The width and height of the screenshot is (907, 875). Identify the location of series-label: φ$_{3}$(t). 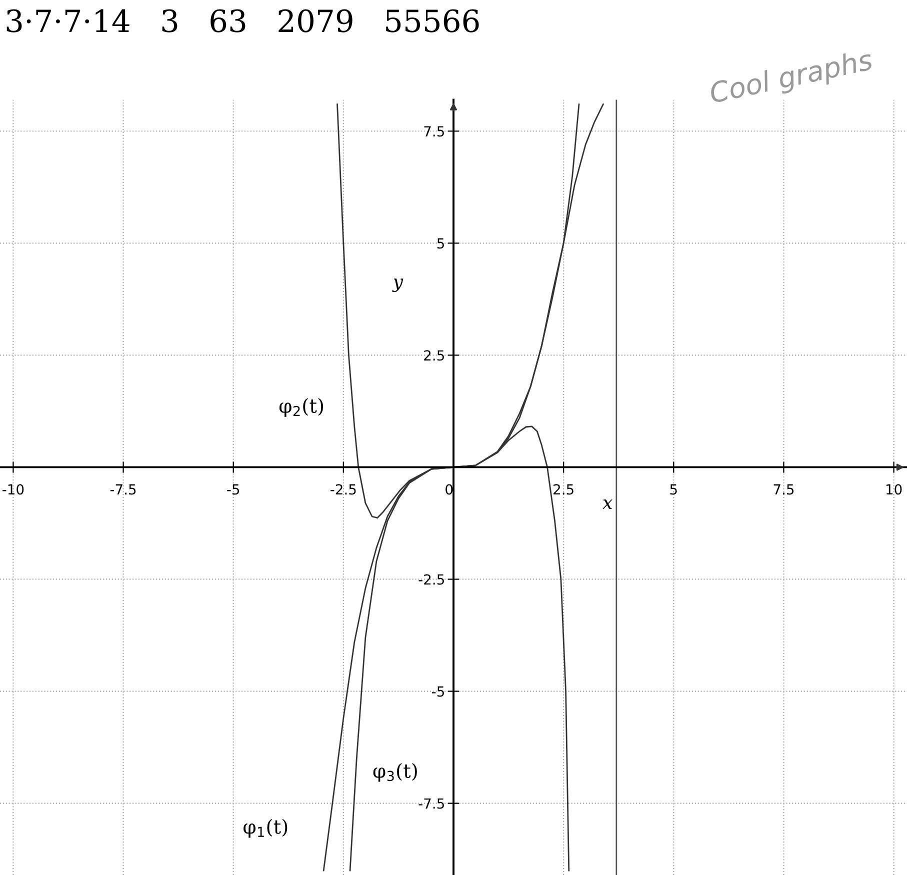
(395, 772).